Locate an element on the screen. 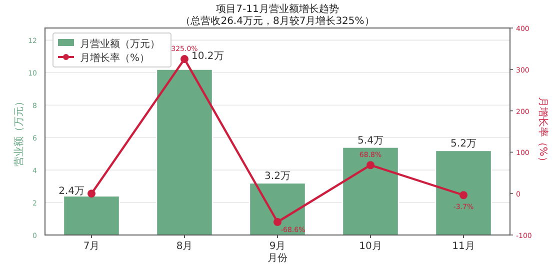 This screenshot has width=554, height=266. data-label: 3.2万 is located at coordinates (277, 176).